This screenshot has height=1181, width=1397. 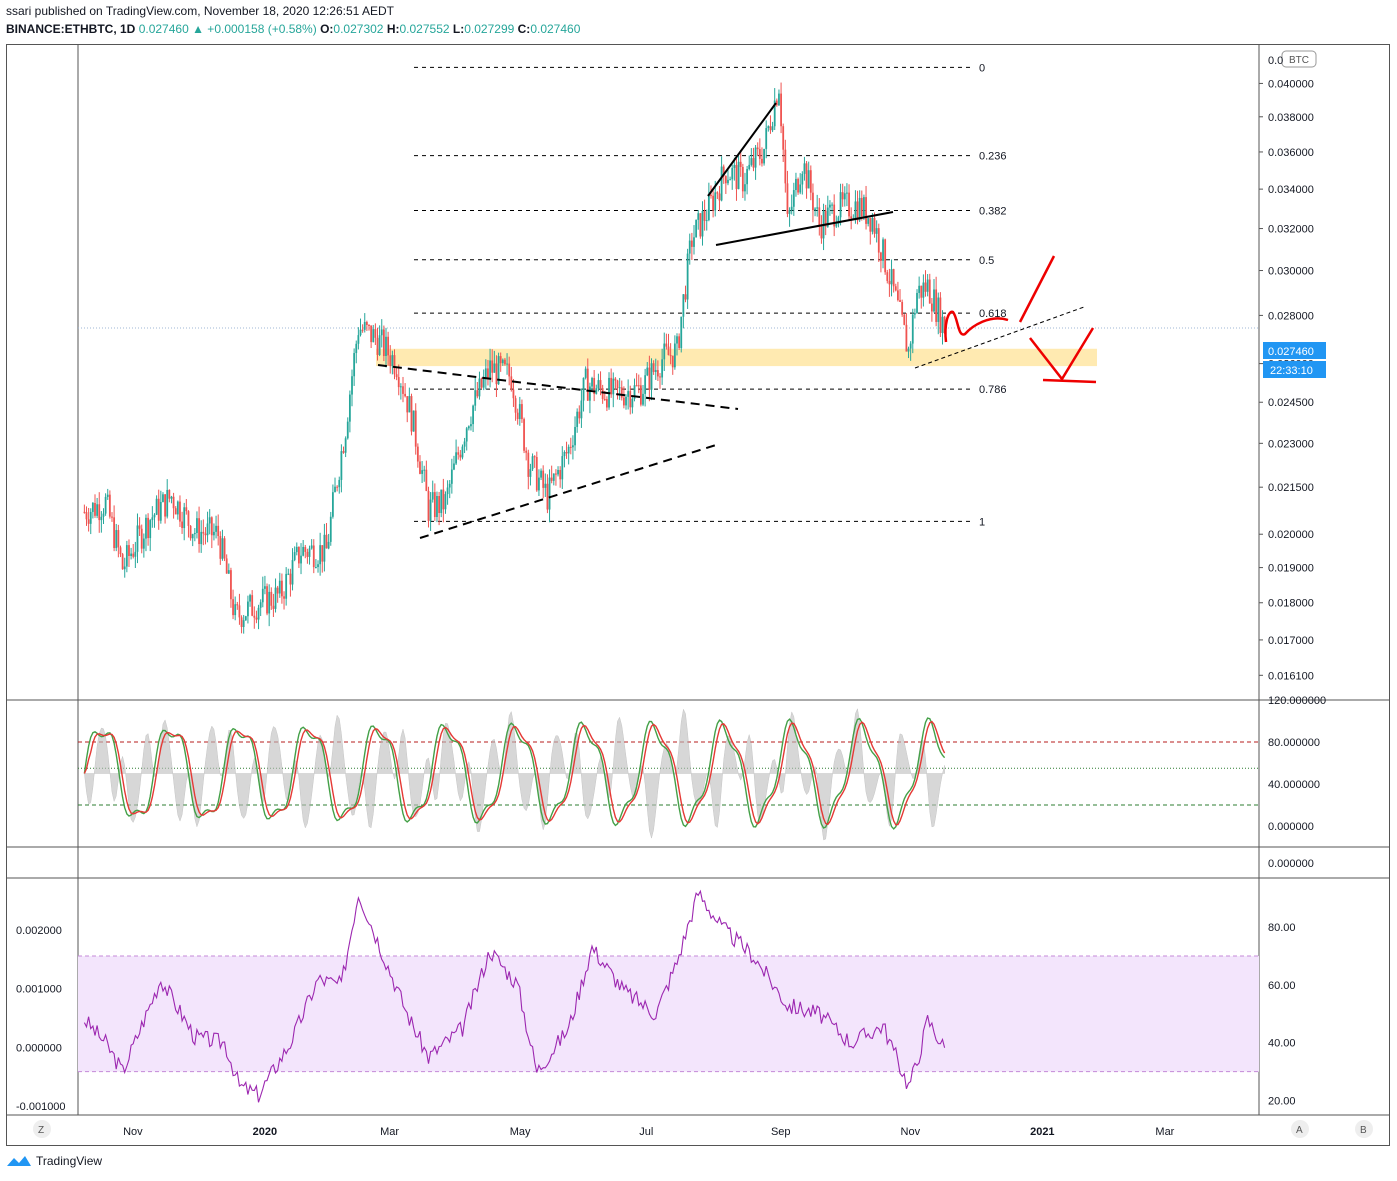 I want to click on descending-dashed-line, so click(x=558, y=387).